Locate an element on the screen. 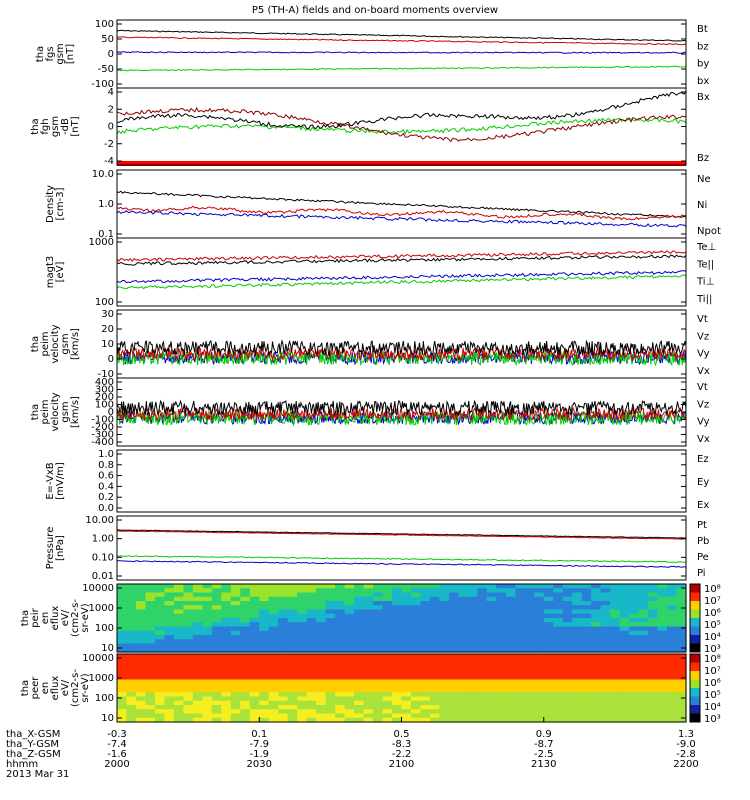 This screenshot has width=750, height=800. y-tick-label: 0.0 is located at coordinates (106, 508).